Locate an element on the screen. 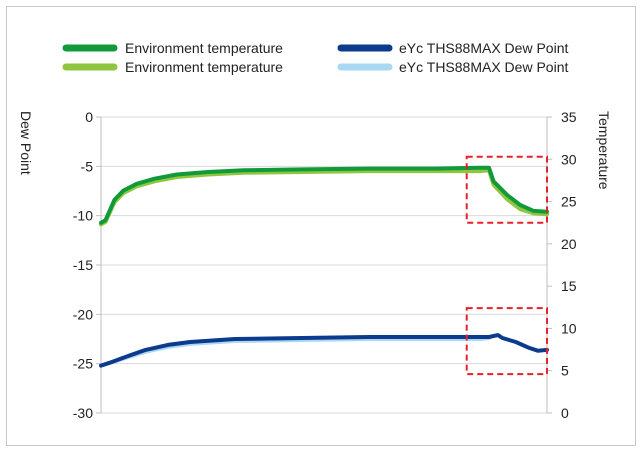 The width and height of the screenshot is (644, 454). right-tick-label: 10 is located at coordinates (569, 328).